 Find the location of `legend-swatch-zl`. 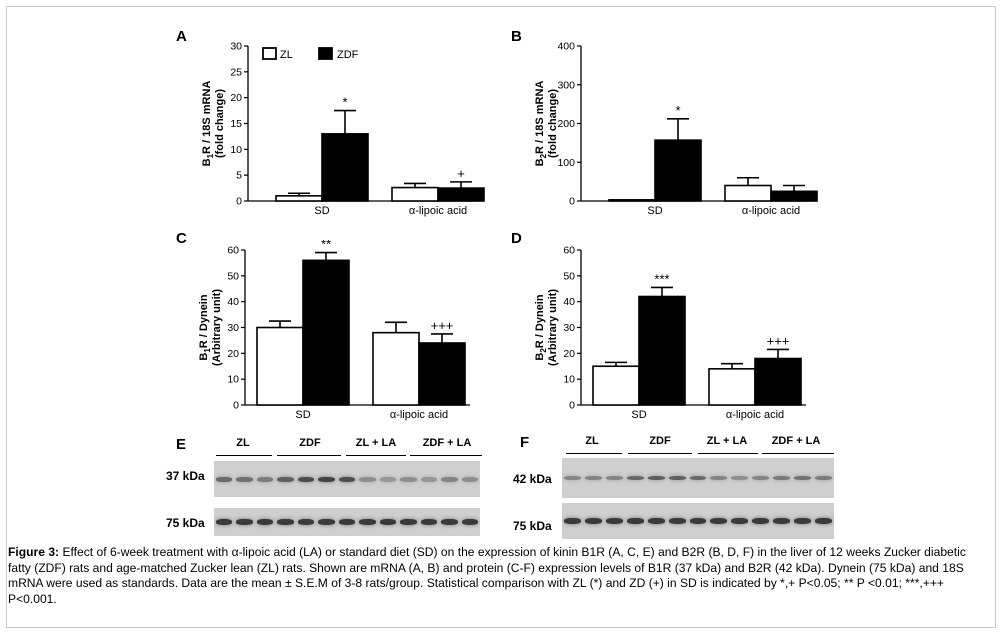

legend-swatch-zl is located at coordinates (269, 53).